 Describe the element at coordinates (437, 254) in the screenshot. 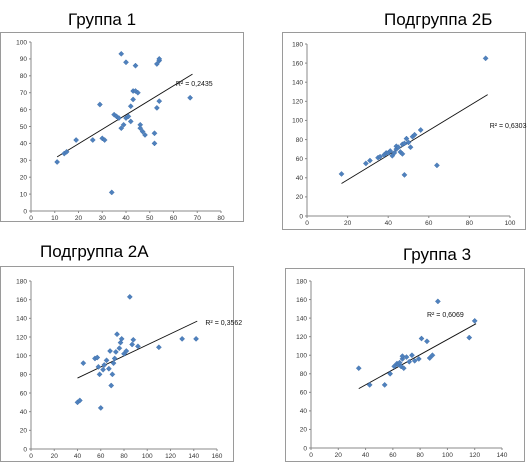

I see `chart-title-group3: Группа 3` at that location.